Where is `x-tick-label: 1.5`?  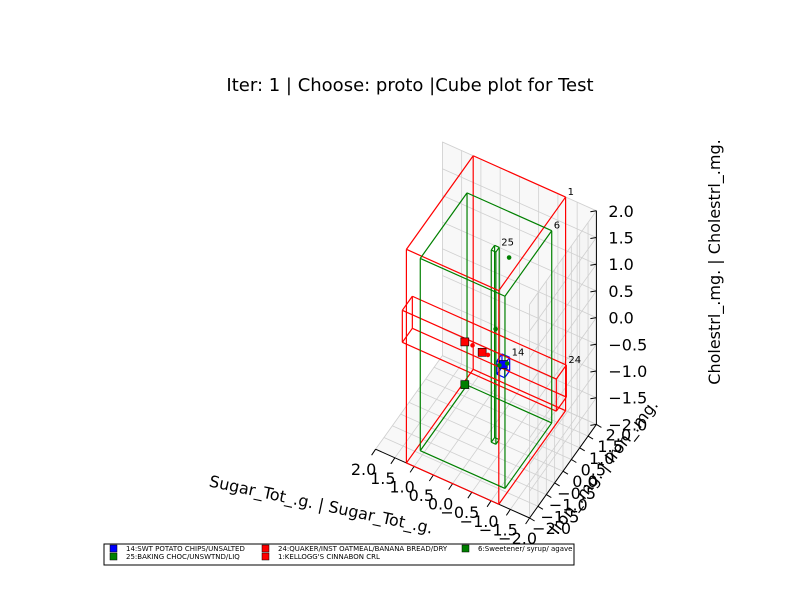 x-tick-label: 1.5 is located at coordinates (382, 478).